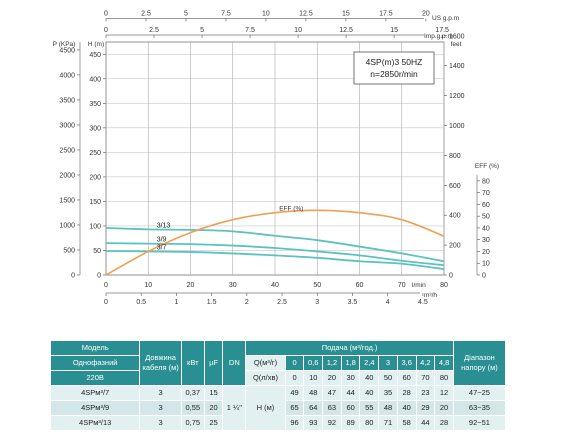 This screenshot has width=570, height=444. What do you see at coordinates (425, 363) in the screenshot?
I see `q-m3h-value: 4,2` at bounding box center [425, 363].